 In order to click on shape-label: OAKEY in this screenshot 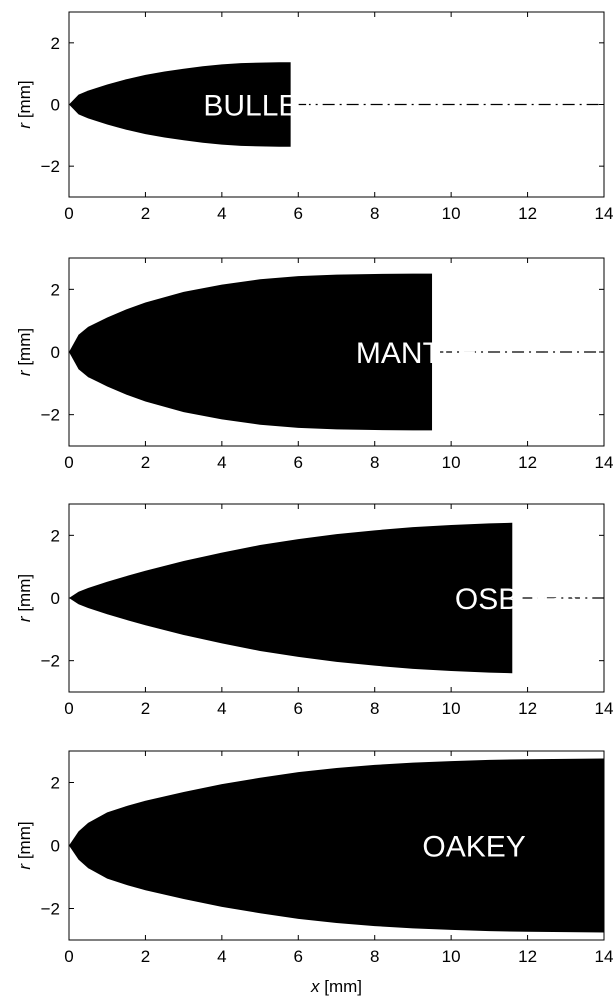, I will do `click(473, 847)`.